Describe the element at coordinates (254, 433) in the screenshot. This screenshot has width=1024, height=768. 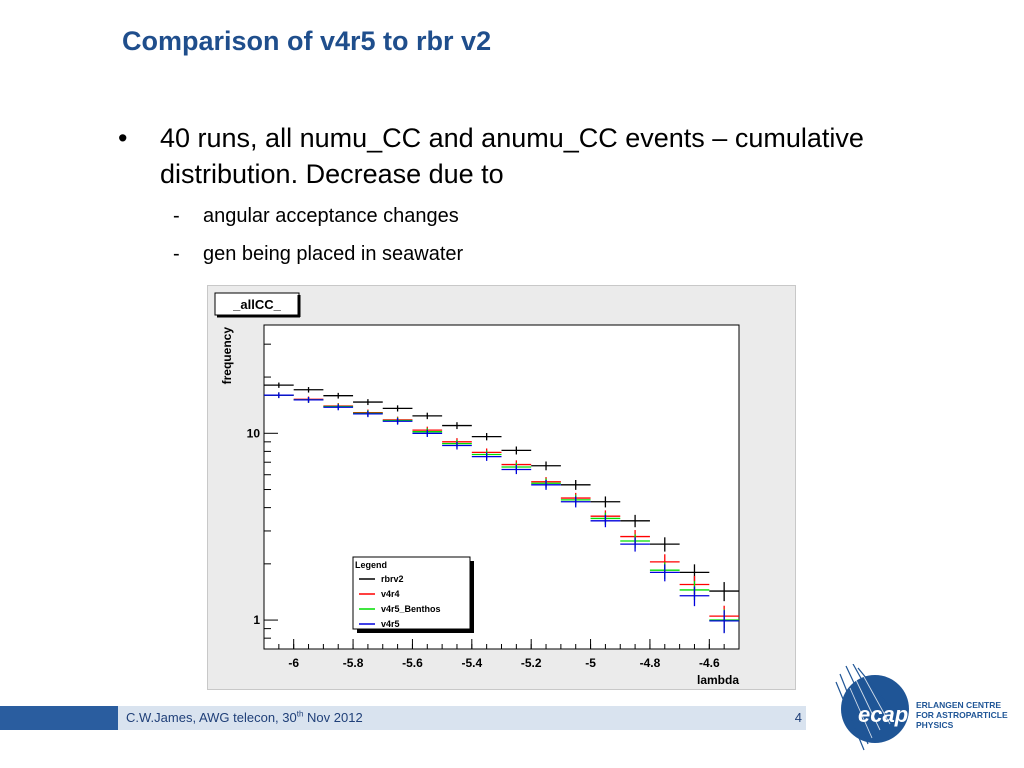
I see `y-tick-label: 10` at that location.